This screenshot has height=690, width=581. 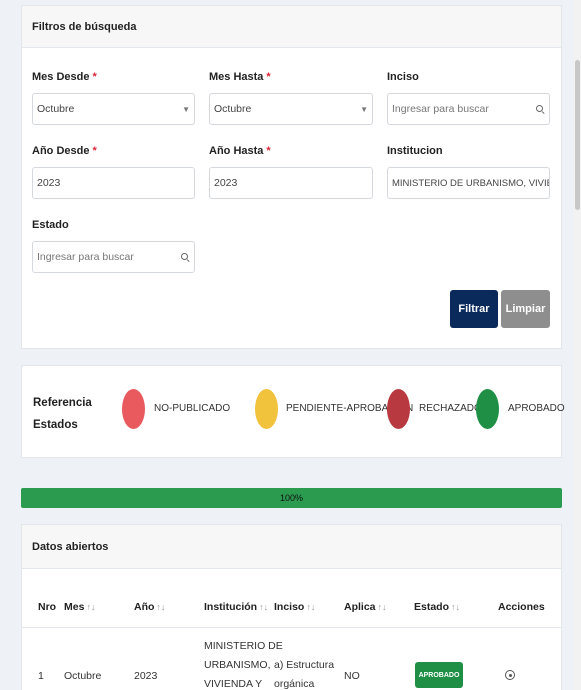 I want to click on col-anio-label: Año, so click(x=144, y=607).